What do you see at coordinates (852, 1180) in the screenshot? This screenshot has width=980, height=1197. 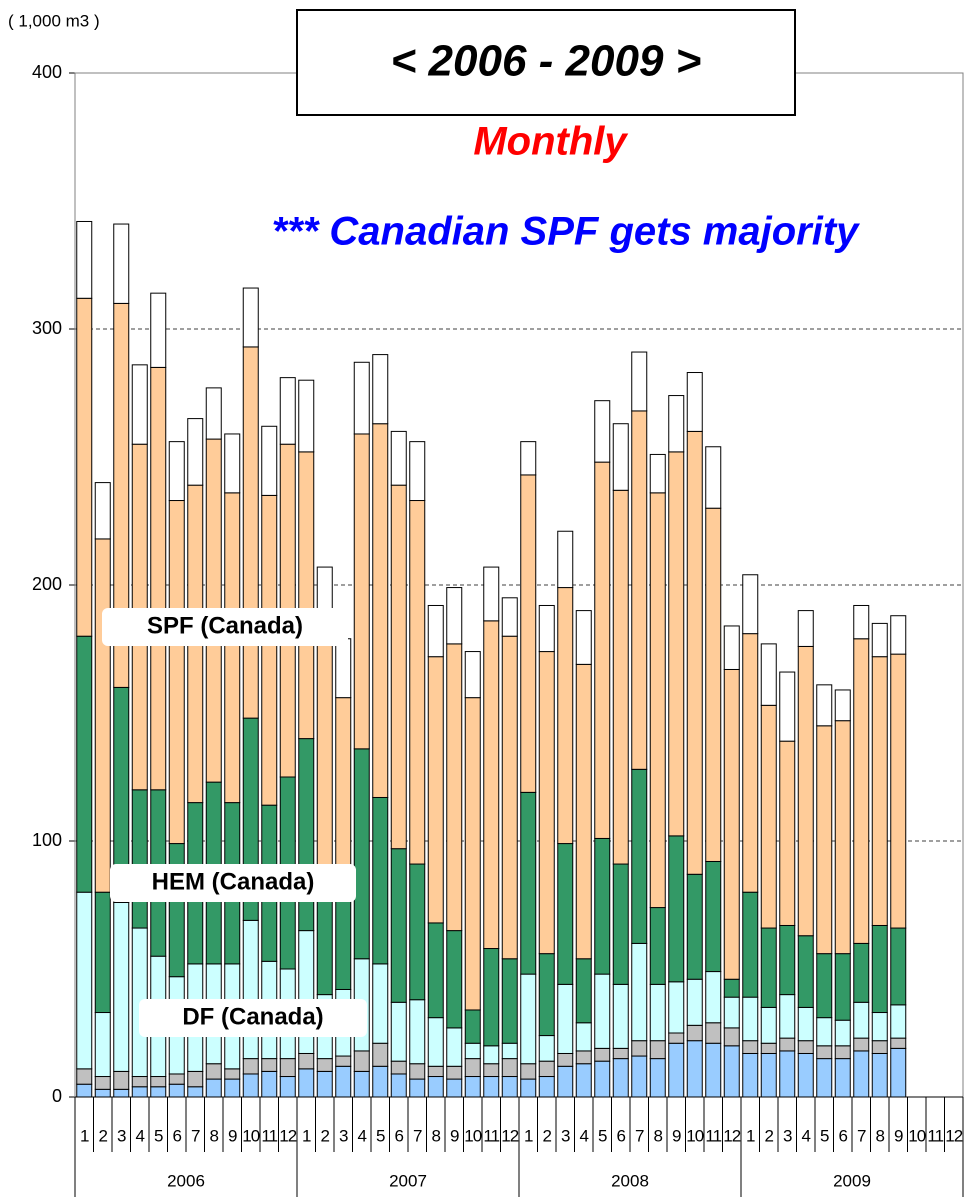 I see `group-label: 2009` at bounding box center [852, 1180].